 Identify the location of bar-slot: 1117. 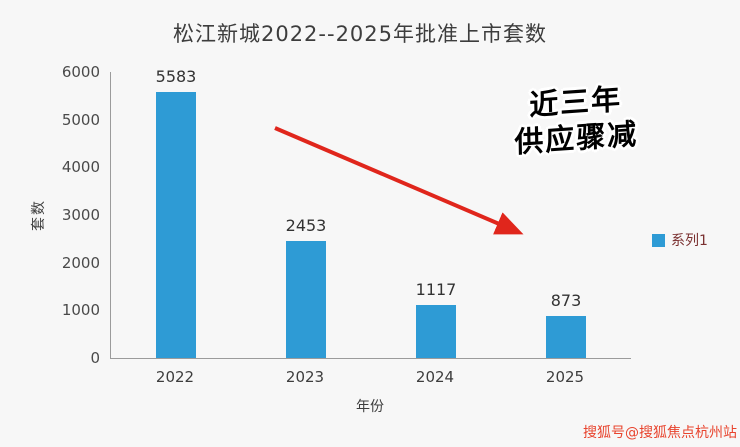
(436, 215).